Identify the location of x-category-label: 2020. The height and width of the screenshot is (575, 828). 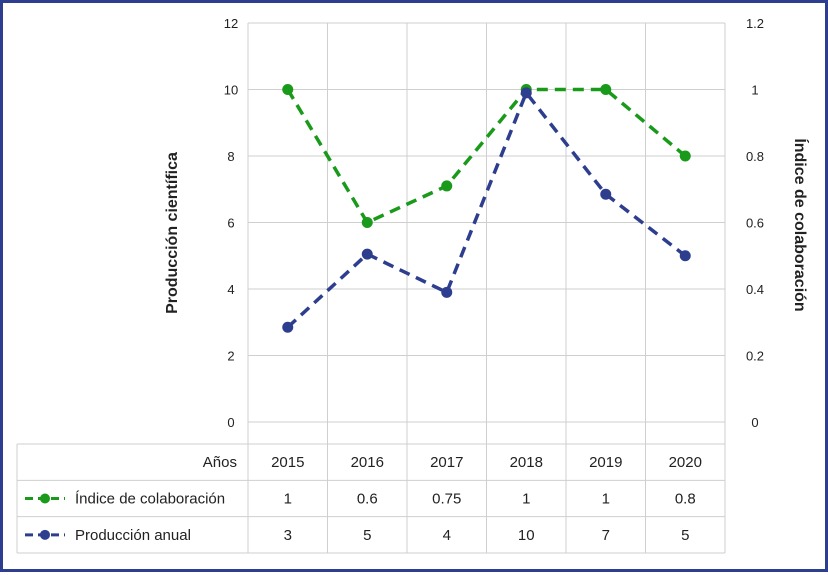
(685, 462).